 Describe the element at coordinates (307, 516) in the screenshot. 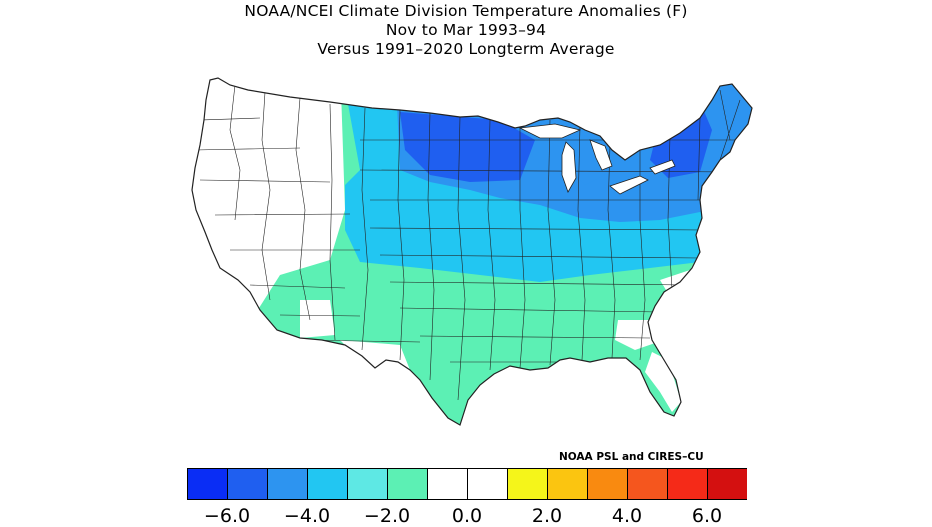

I see `legend-tick-label: −4.0` at that location.